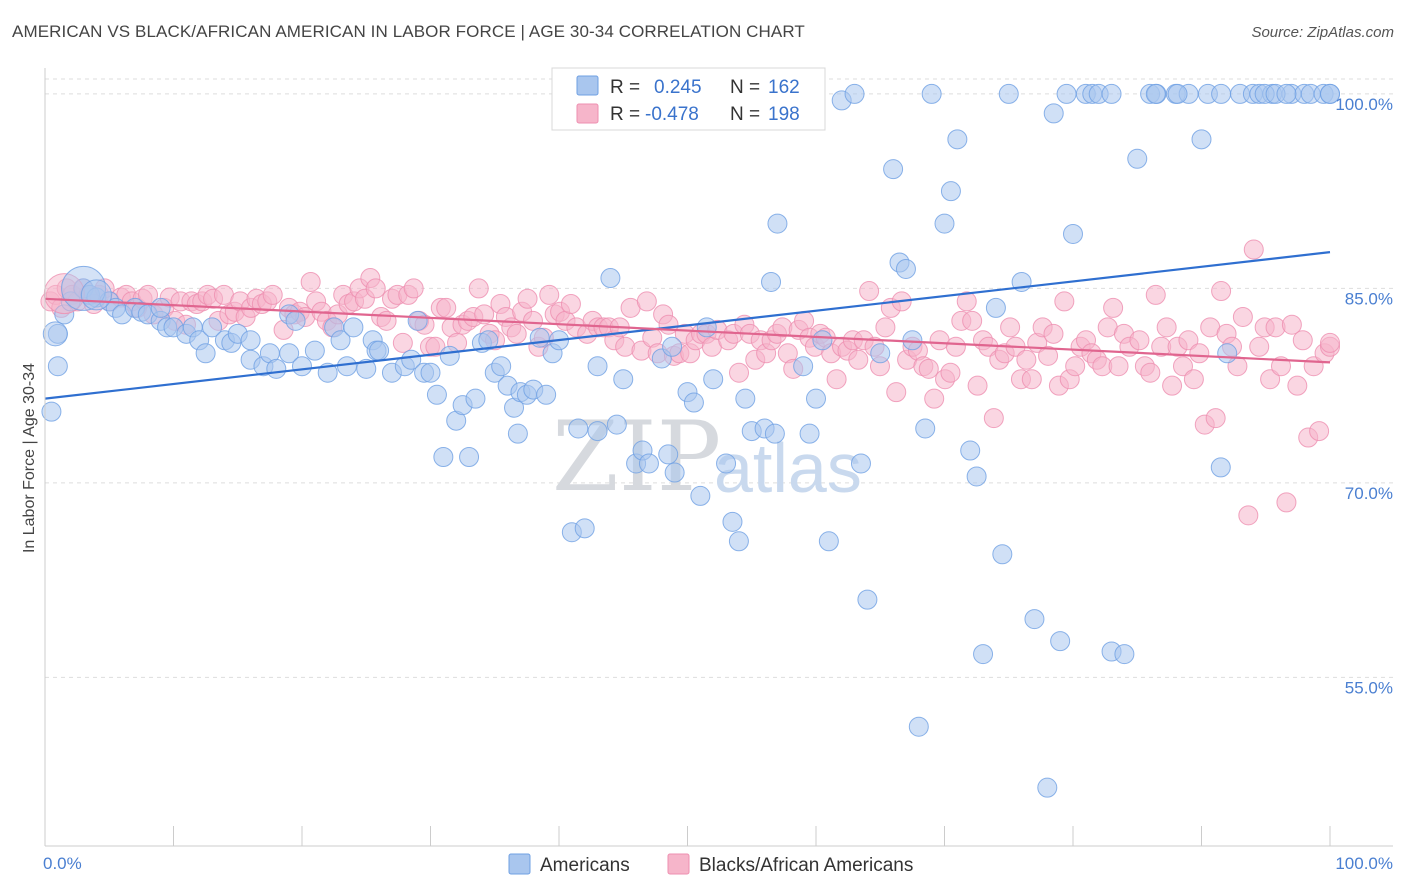 The width and height of the screenshot is (1406, 892). What do you see at coordinates (806, 865) in the screenshot?
I see `bottom-legend-label-blacks: Blacks/African Americans` at bounding box center [806, 865].